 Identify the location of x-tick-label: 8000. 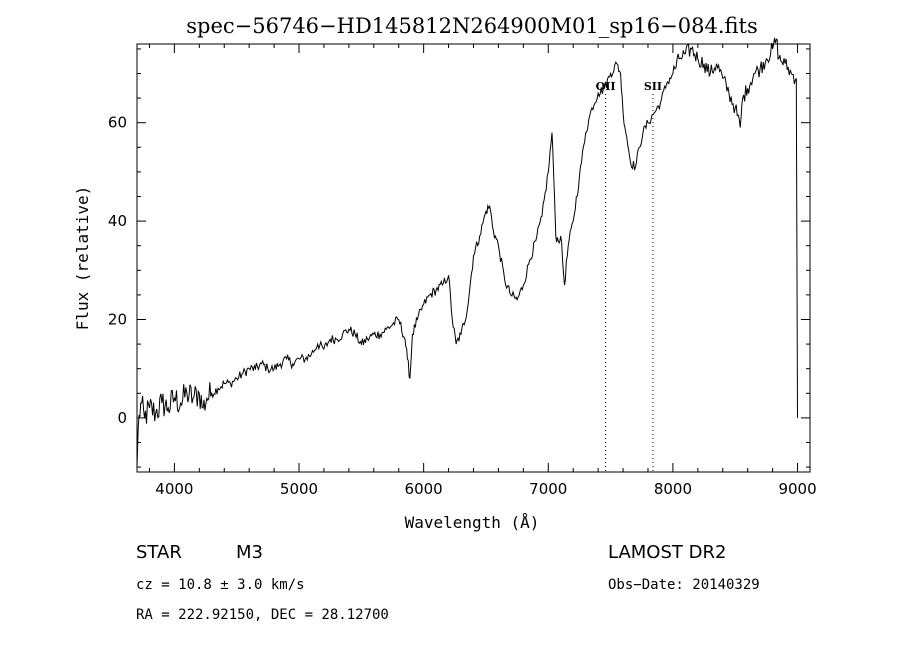
(673, 489).